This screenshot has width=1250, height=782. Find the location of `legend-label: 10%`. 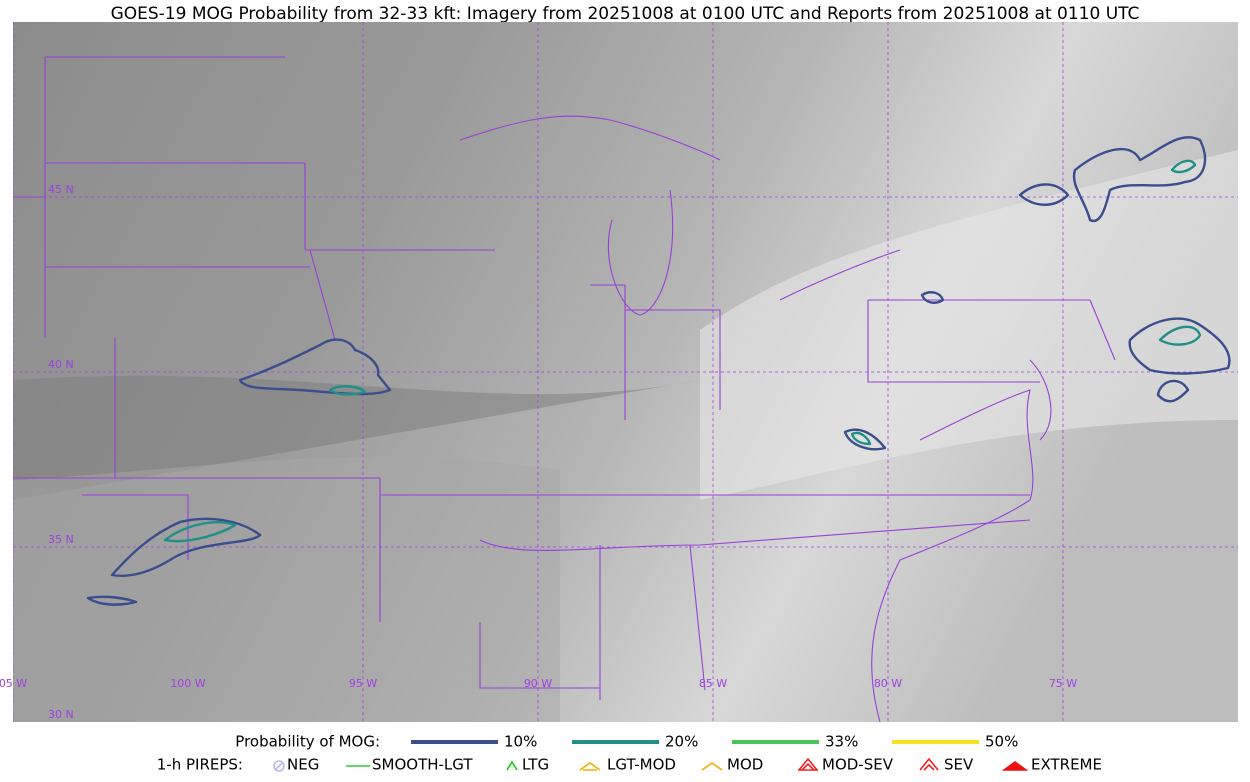

legend-label: 10% is located at coordinates (520, 742).